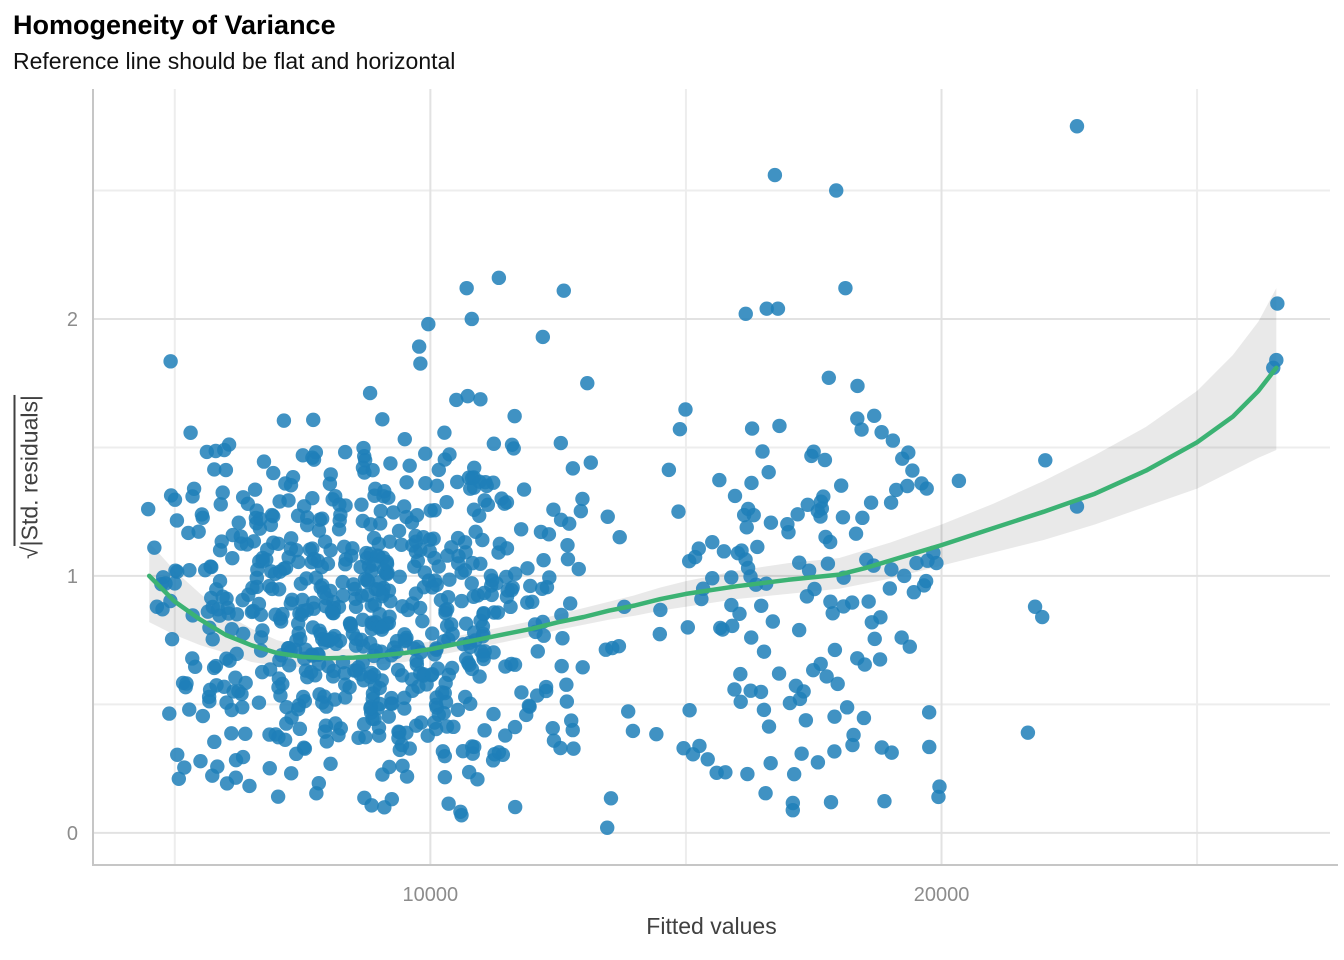  I want to click on y-axis-title-radicand: |Std. residuals|, so click(28, 471).